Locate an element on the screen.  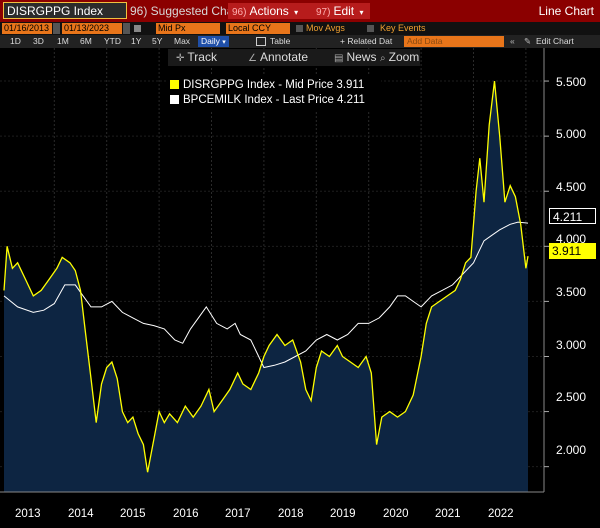
add-data-input: Add Data is located at coordinates (454, 41).